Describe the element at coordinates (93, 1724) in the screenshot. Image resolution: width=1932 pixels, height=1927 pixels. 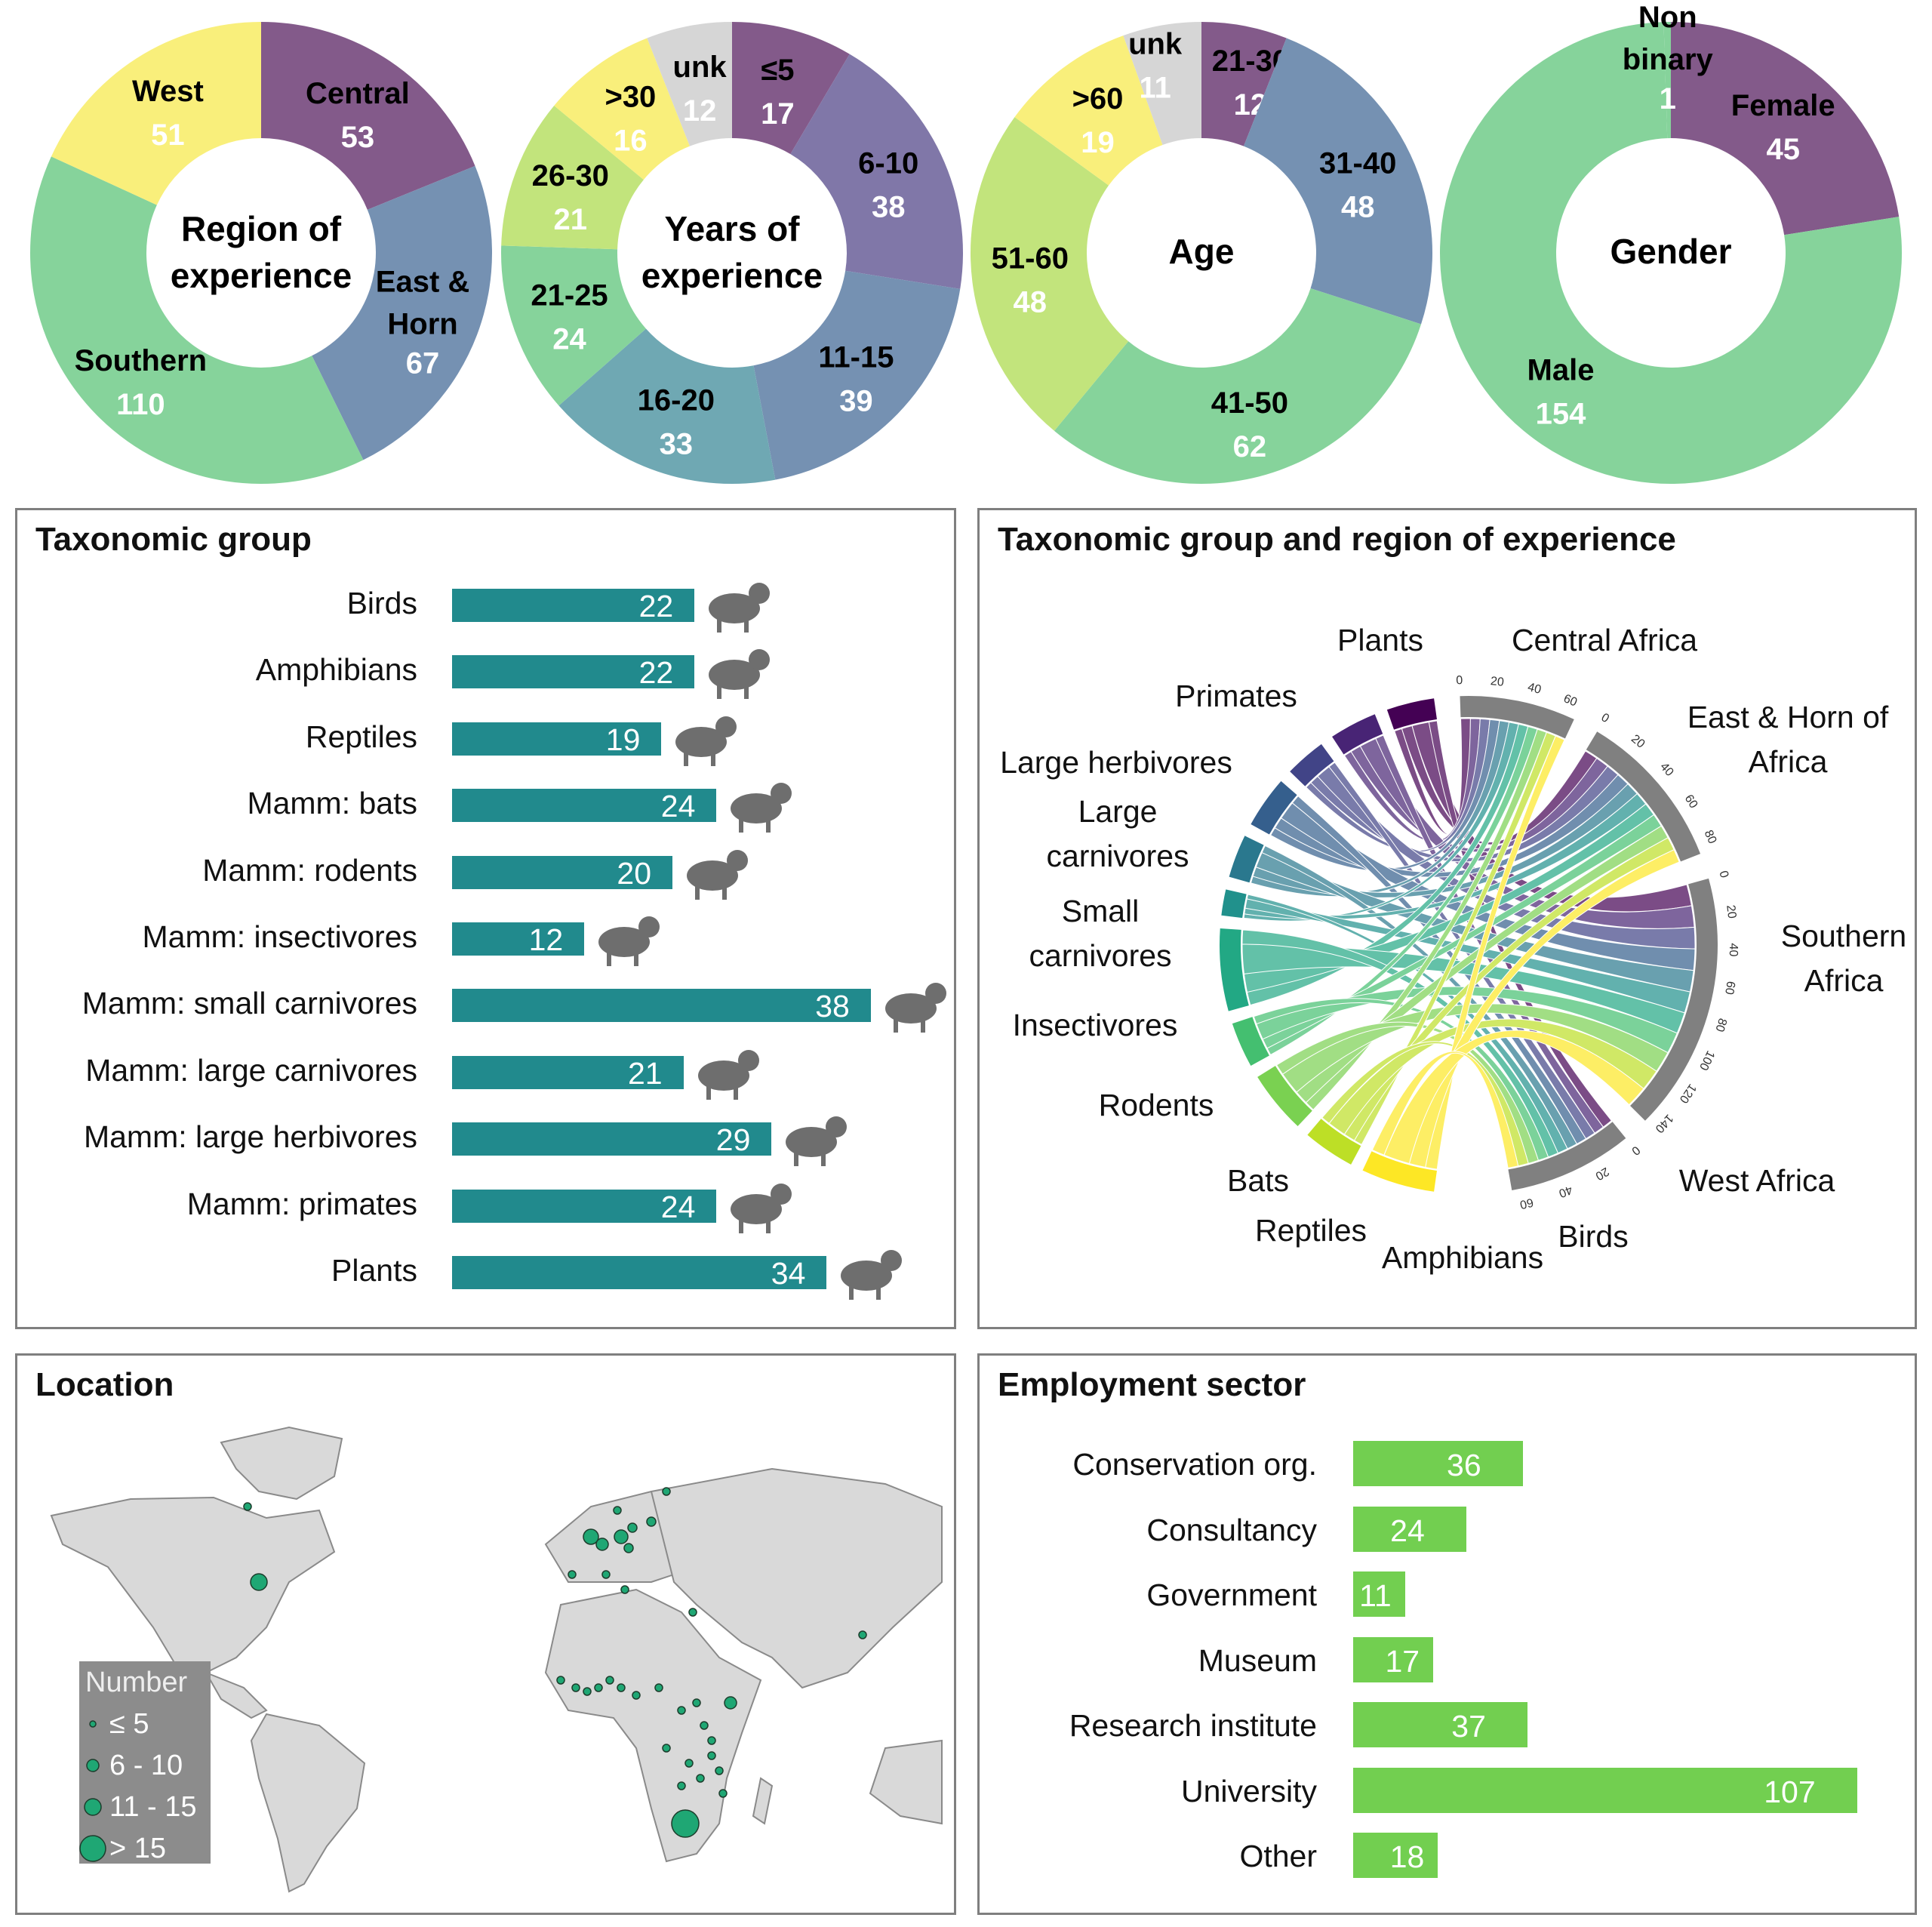
I see `legend-dot` at that location.